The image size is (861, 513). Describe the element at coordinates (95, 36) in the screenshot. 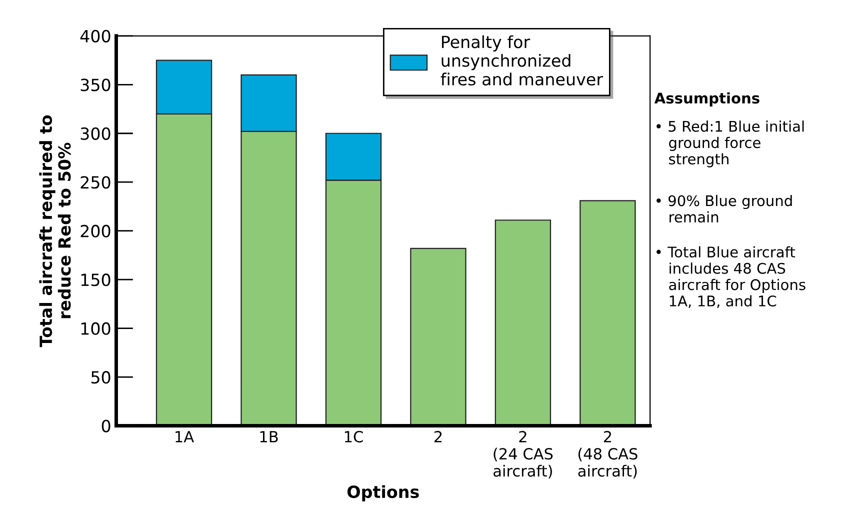

I see `y-tick-label: 400` at that location.